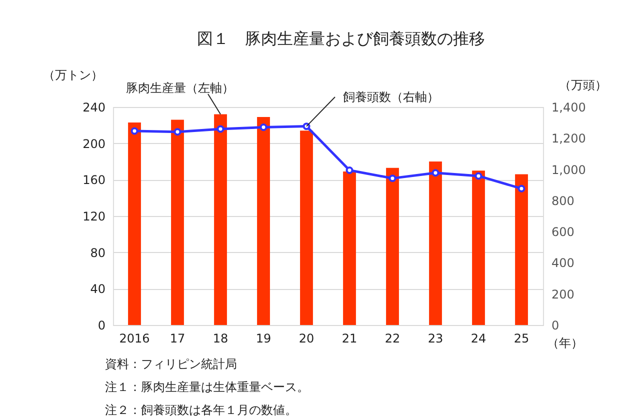 This screenshot has height=418, width=640. I want to click on x-tick-label: 23, so click(436, 339).